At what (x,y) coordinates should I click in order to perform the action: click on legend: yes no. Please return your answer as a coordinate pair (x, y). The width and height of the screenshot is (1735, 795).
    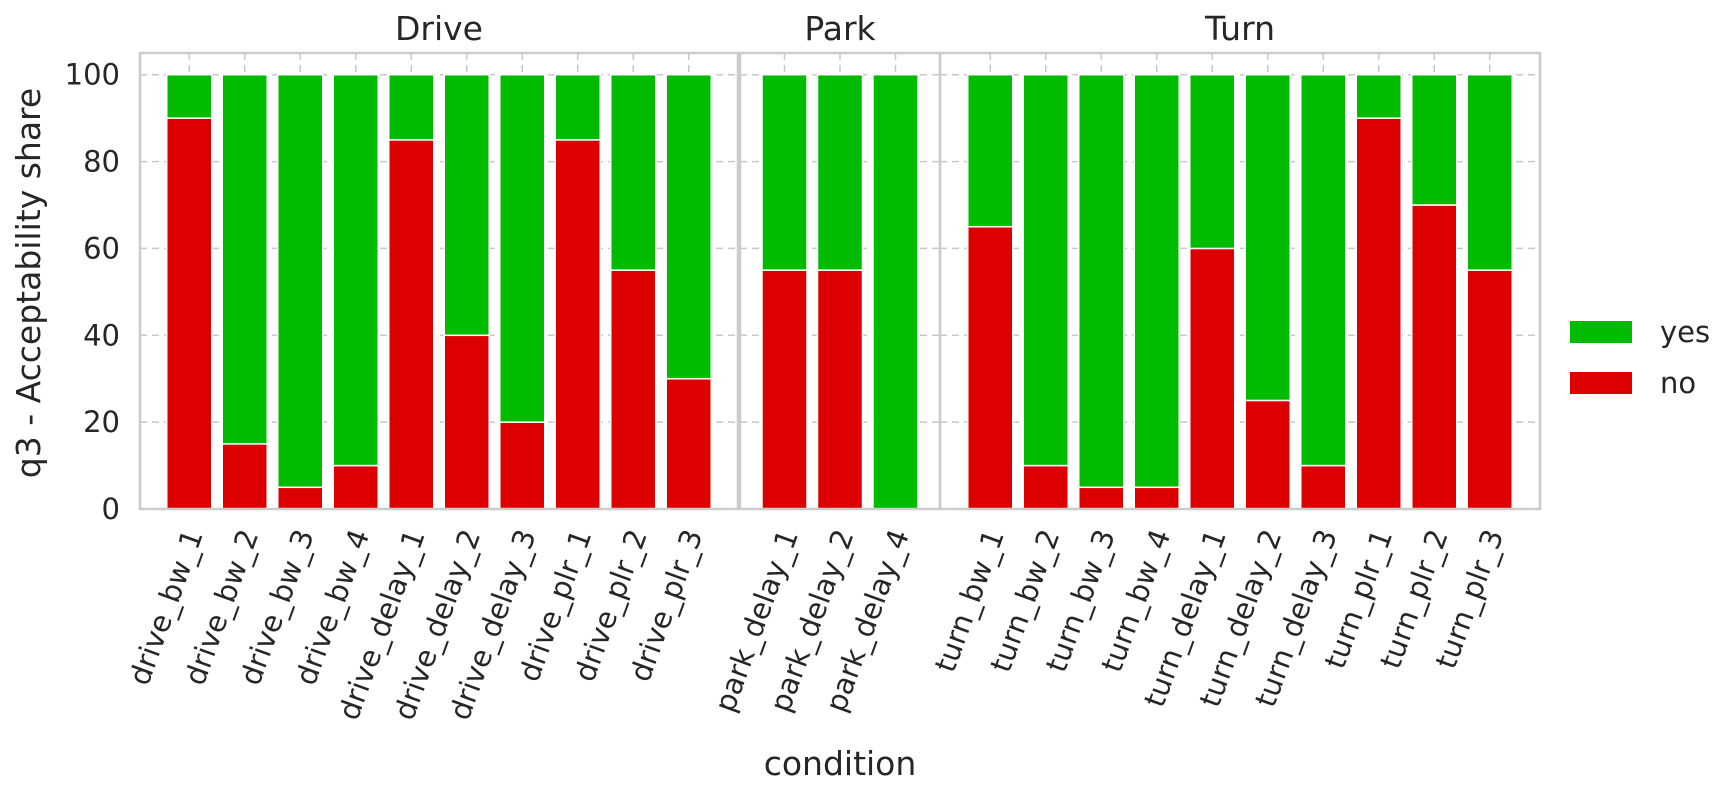
    Looking at the image, I should click on (1640, 357).